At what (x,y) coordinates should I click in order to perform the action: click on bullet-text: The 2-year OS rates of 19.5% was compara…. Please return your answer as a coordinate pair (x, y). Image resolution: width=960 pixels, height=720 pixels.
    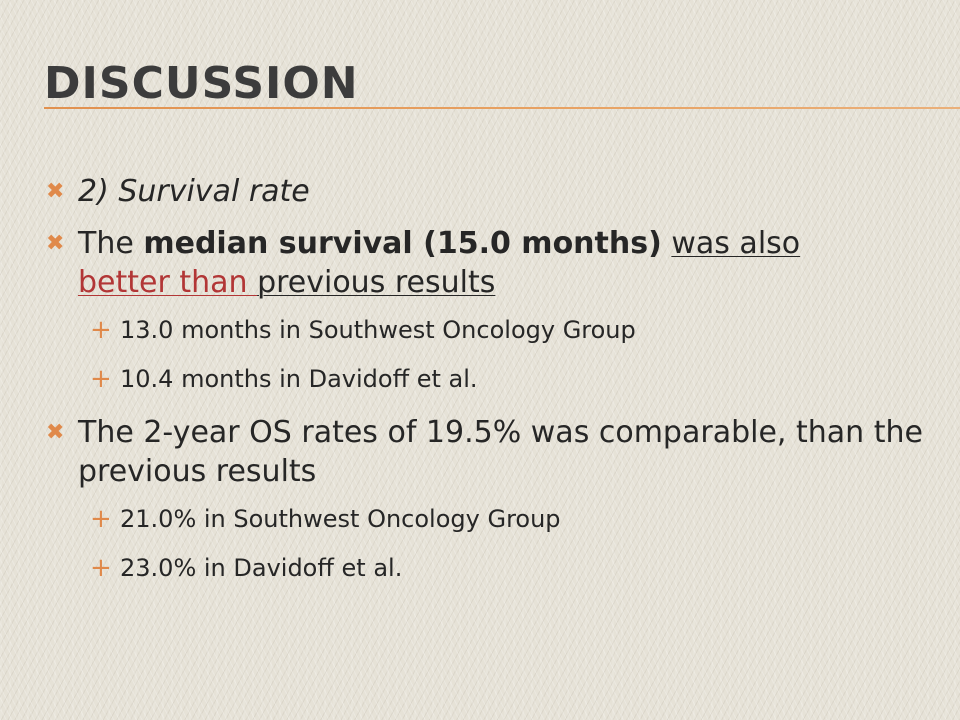
    Looking at the image, I should click on (500, 452).